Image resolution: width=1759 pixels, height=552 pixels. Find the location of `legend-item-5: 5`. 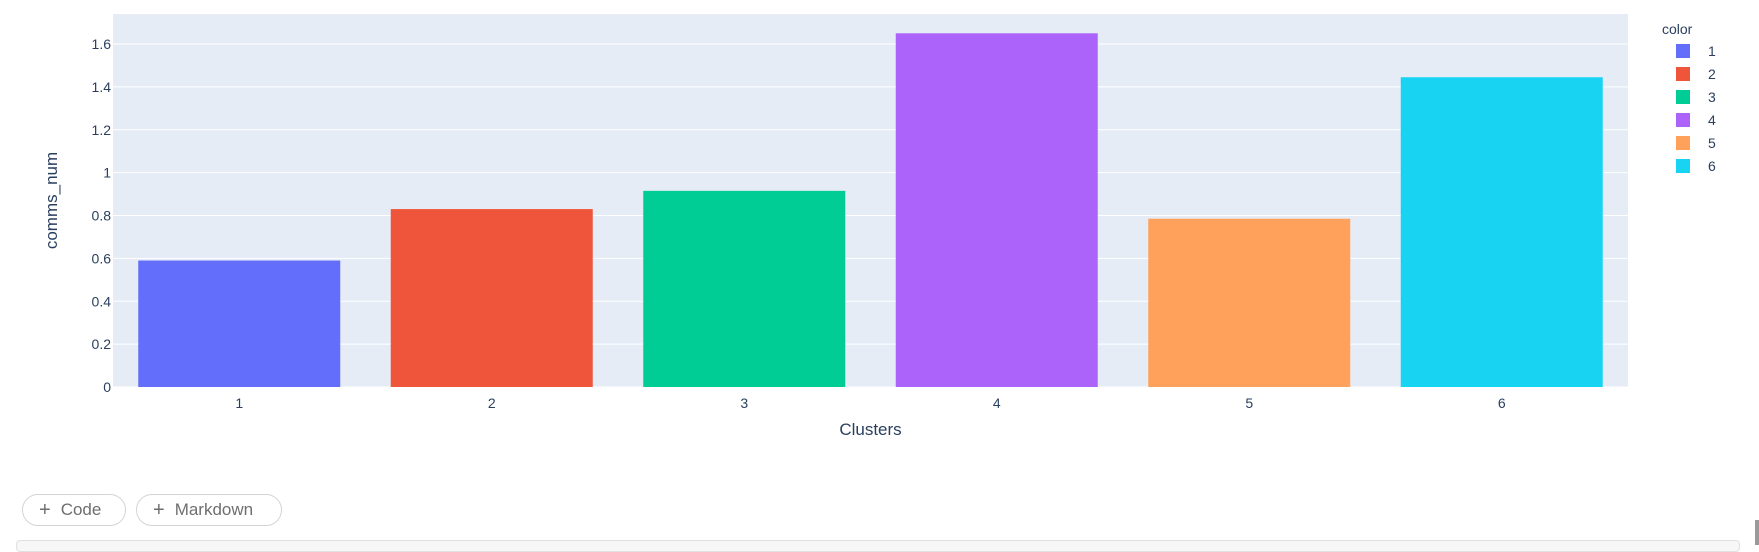

legend-item-5: 5 is located at coordinates (1696, 143).